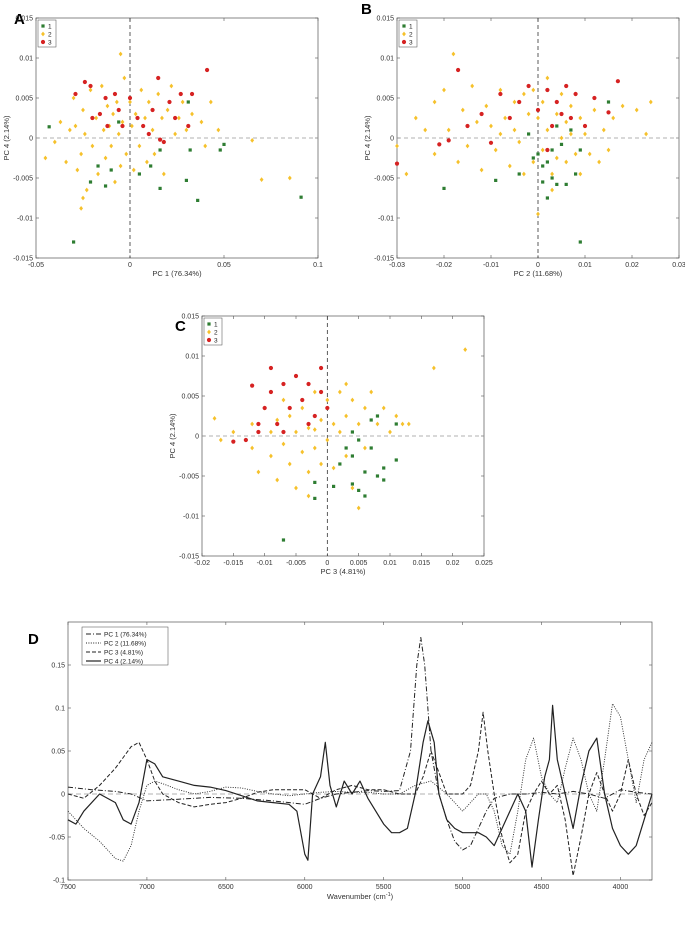 The width and height of the screenshot is (685, 938). What do you see at coordinates (390, 563) in the screenshot?
I see `x-tick-label: 0.01` at bounding box center [390, 563].